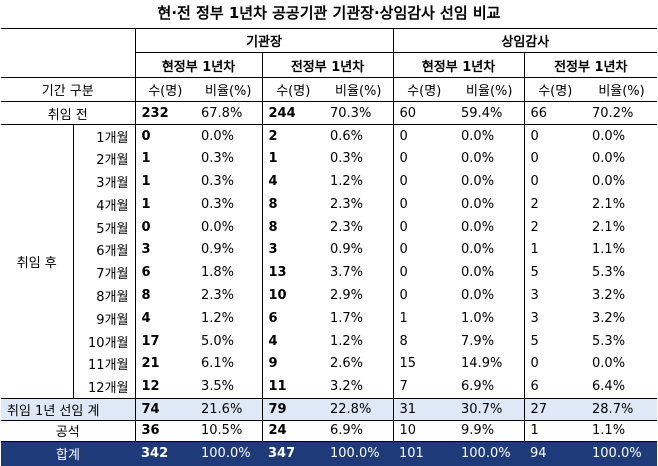 The image size is (658, 466). What do you see at coordinates (292, 364) in the screenshot?
I see `cell: 9` at bounding box center [292, 364].